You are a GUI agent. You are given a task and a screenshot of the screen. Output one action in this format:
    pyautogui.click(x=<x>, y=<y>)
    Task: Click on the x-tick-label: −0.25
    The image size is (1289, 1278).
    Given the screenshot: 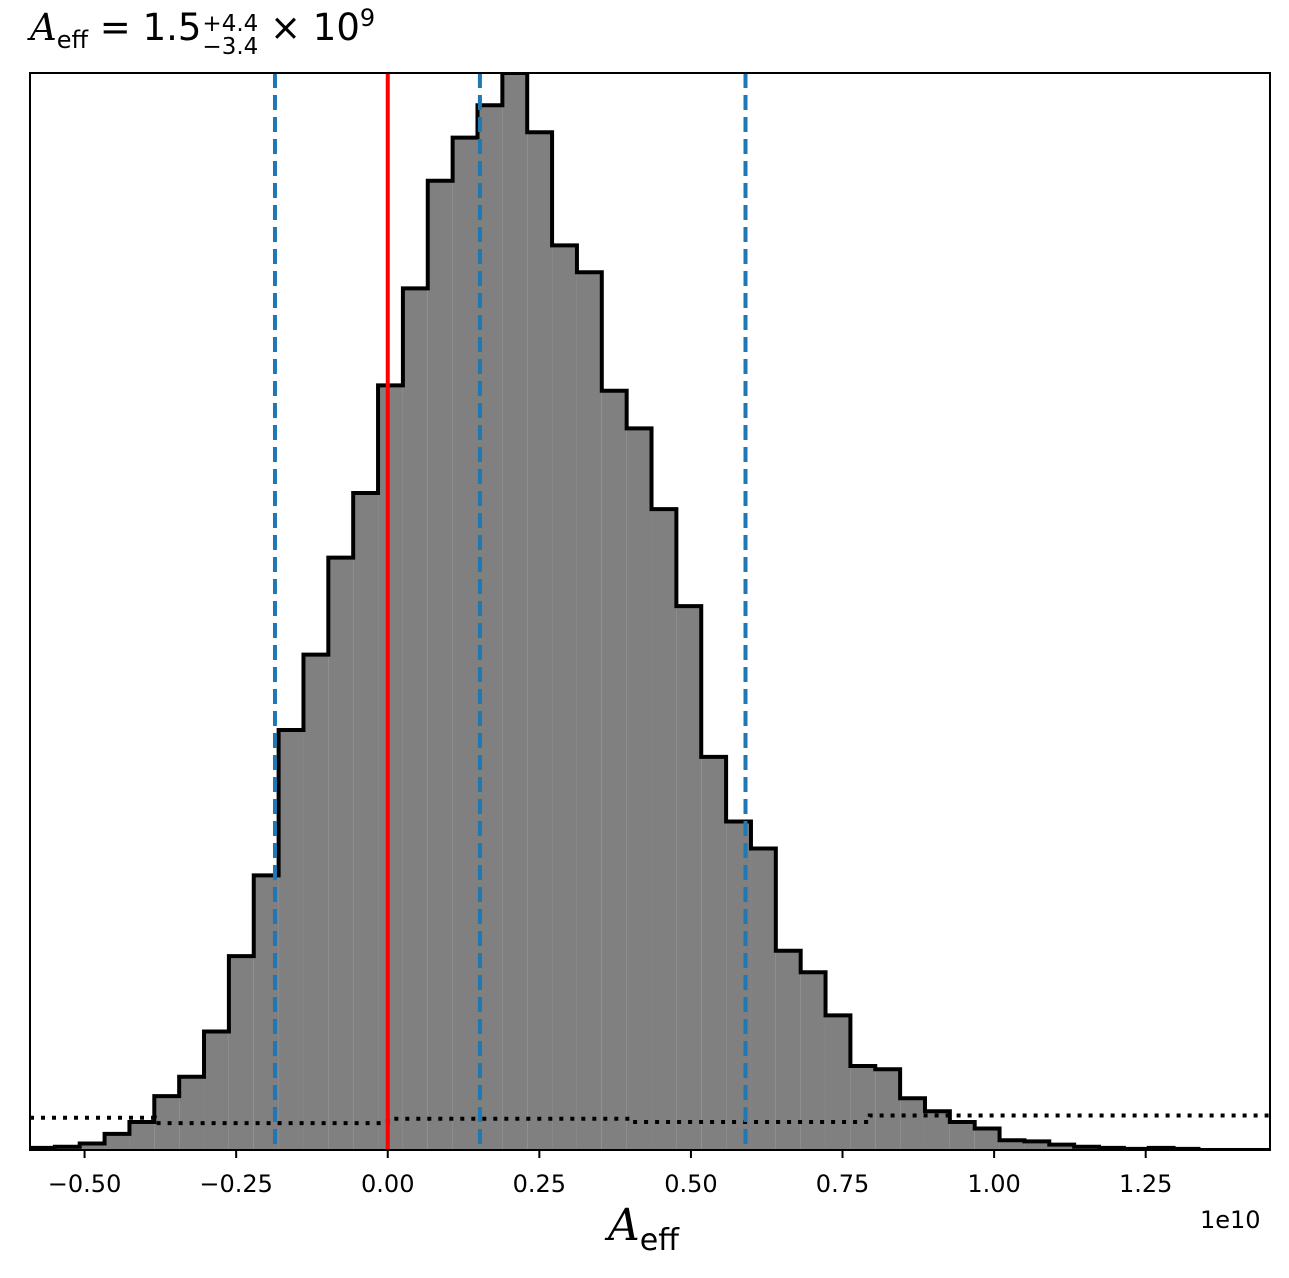 What is the action you would take?
    pyautogui.click(x=236, y=1184)
    